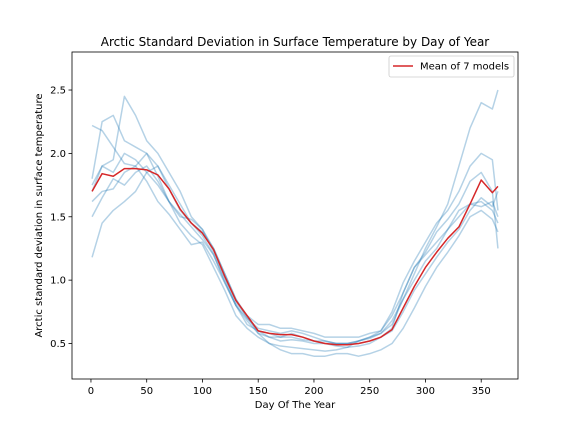 The height and width of the screenshot is (432, 576). I want to click on legend: Mean of 7 models, so click(451, 66).